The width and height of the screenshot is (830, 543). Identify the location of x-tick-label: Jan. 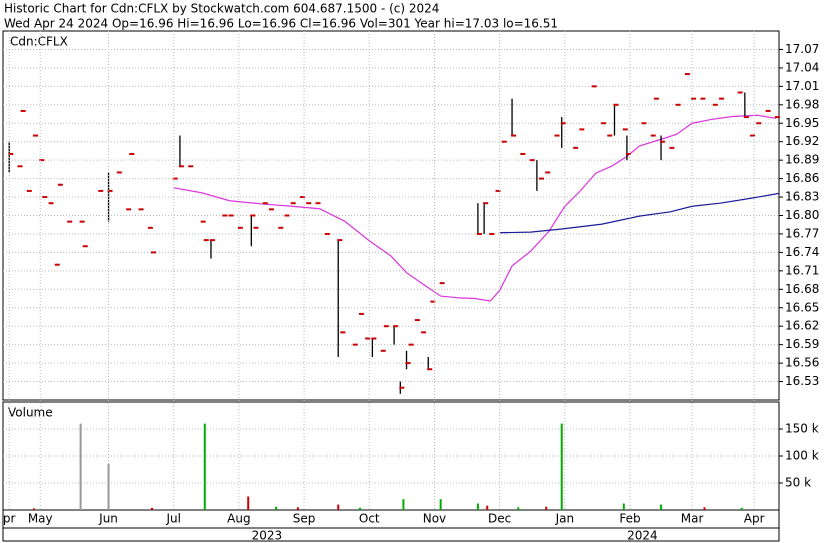
(565, 519).